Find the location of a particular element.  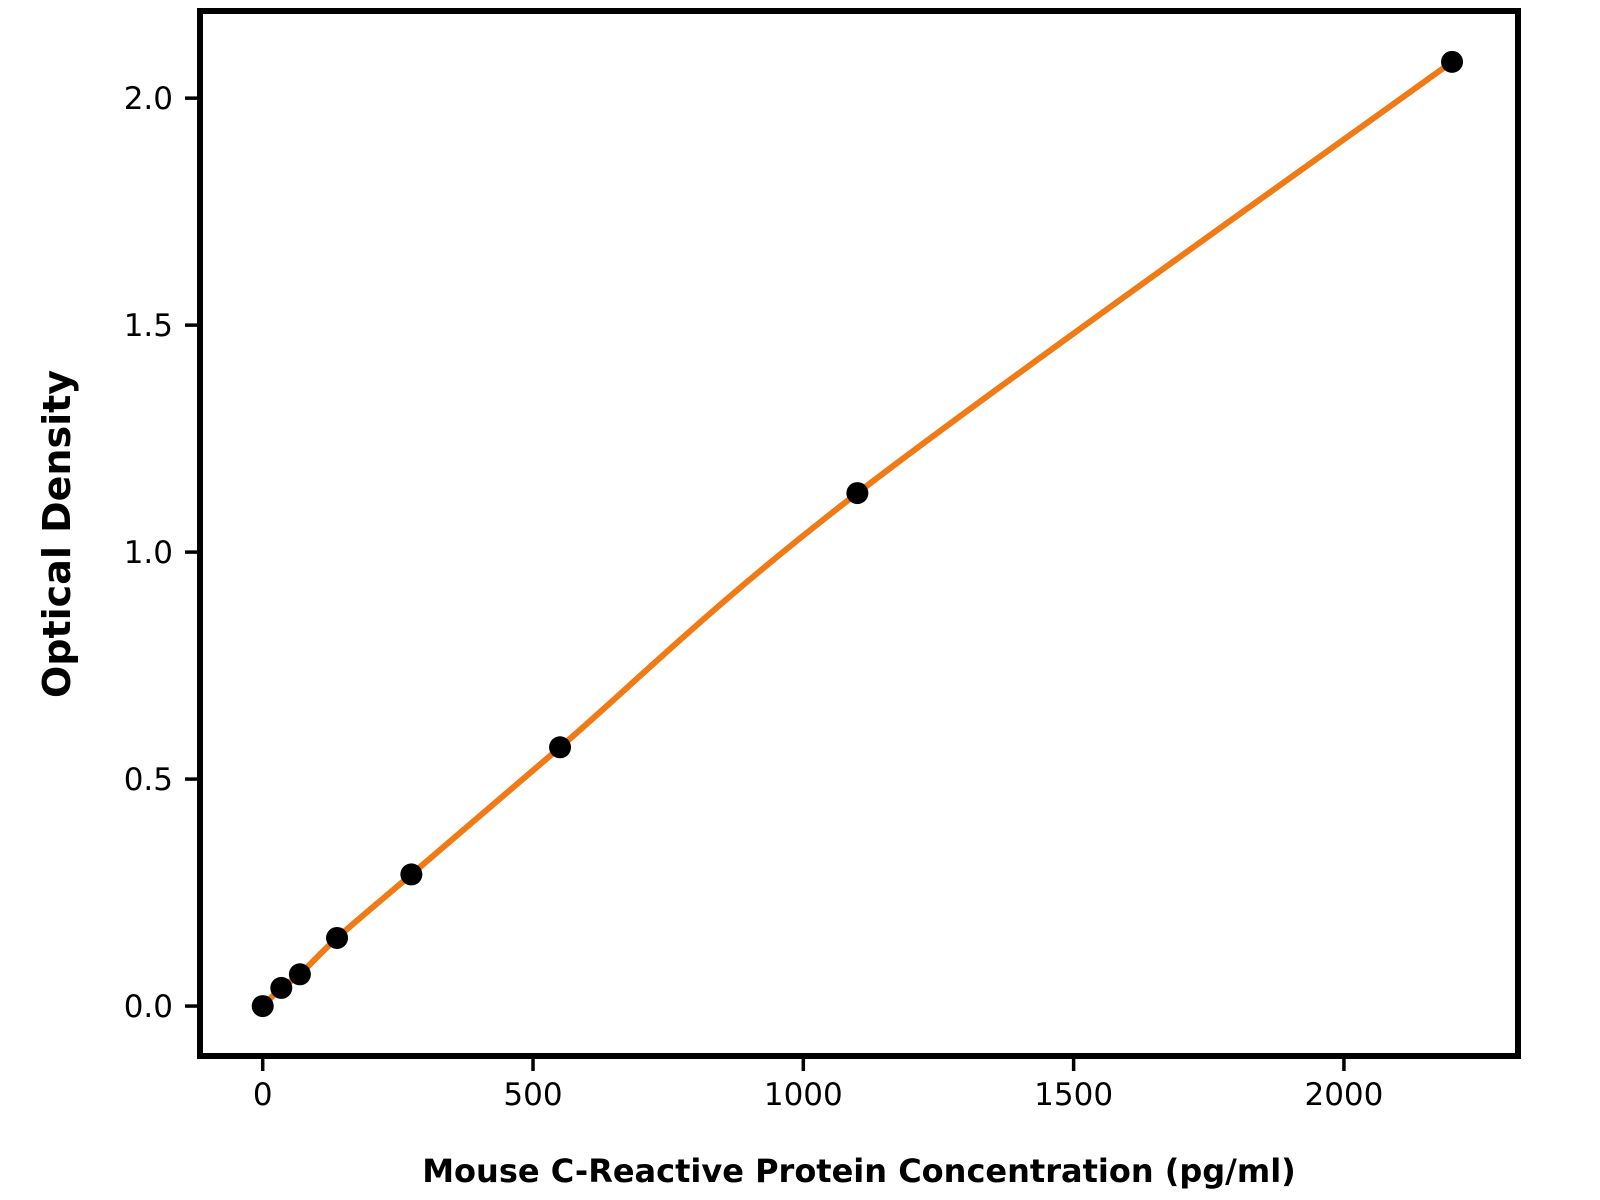

y-tick-label: 1.5 is located at coordinates (148, 326).